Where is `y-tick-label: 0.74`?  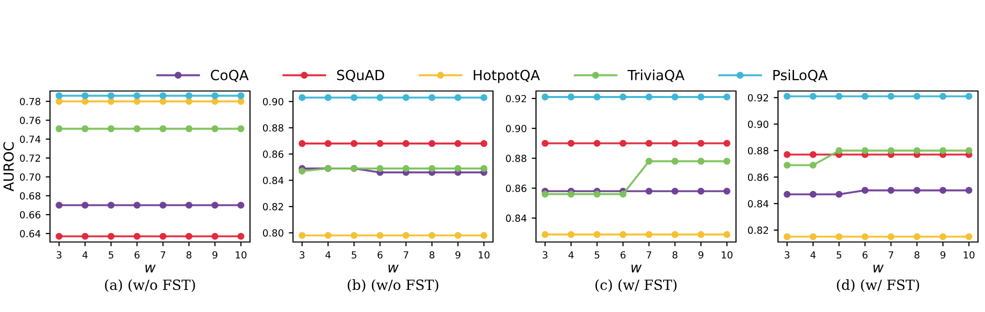
y-tick-label: 0.74 is located at coordinates (30, 139).